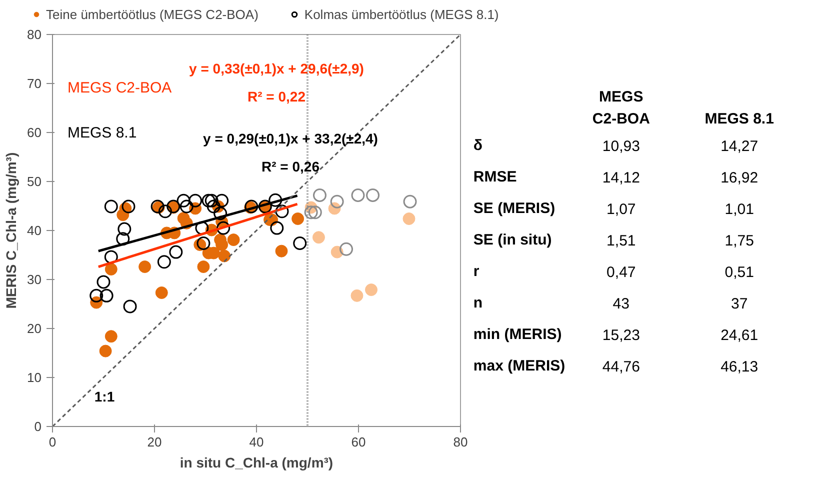 Image resolution: width=838 pixels, height=499 pixels. What do you see at coordinates (34, 328) in the screenshot?
I see `y-tick-label: 20` at bounding box center [34, 328].